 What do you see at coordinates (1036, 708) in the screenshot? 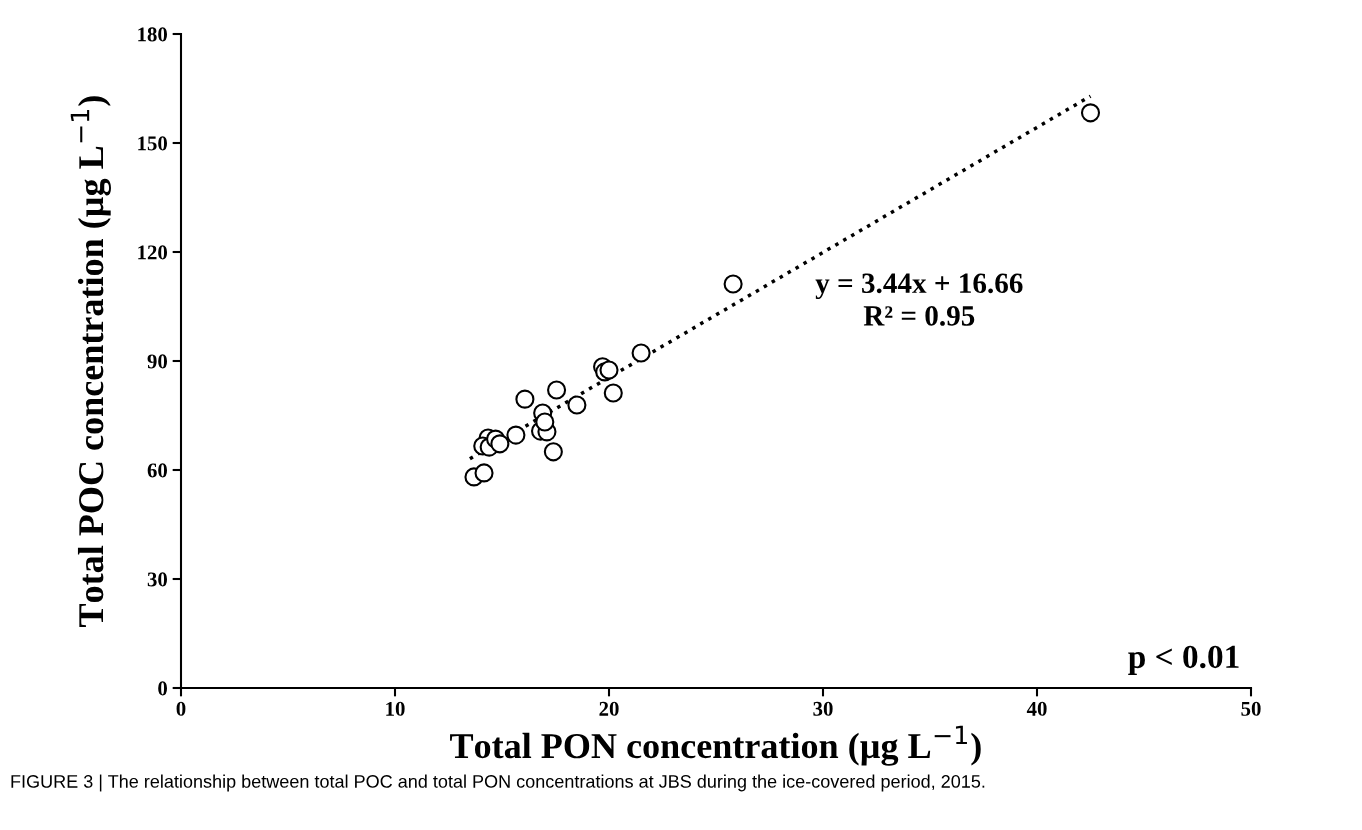
I see `x-tick-label: 40` at bounding box center [1036, 708].